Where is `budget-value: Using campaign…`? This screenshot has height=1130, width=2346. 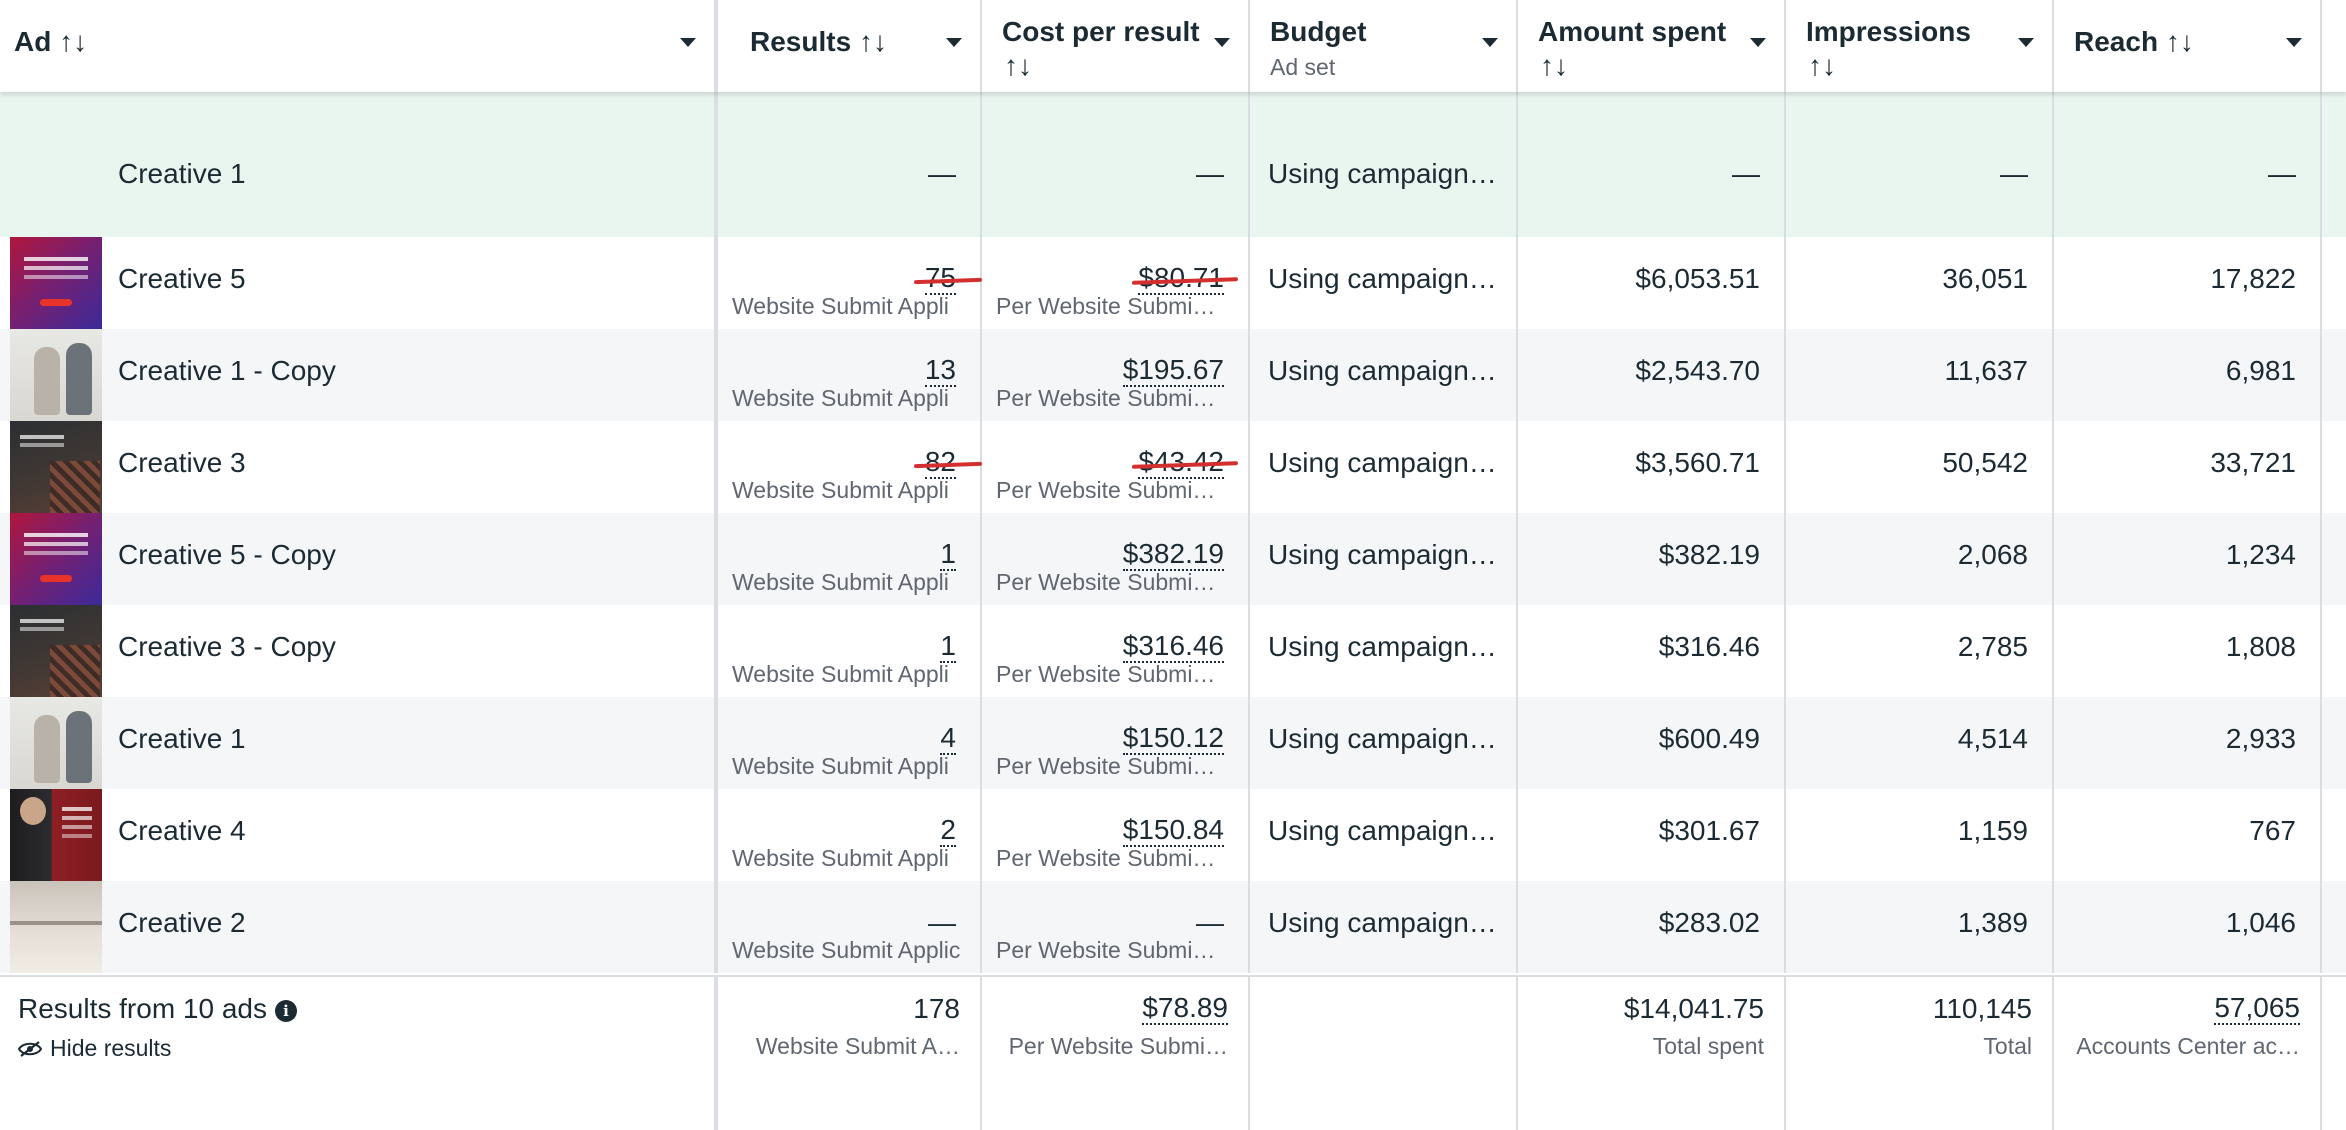
budget-value: Using campaign… is located at coordinates (1382, 370).